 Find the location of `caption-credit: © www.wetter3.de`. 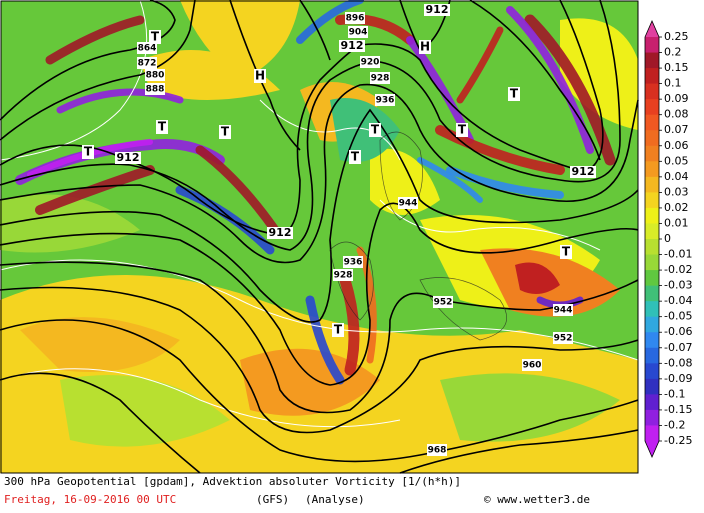

caption-credit: © www.wetter3.de is located at coordinates (537, 499).